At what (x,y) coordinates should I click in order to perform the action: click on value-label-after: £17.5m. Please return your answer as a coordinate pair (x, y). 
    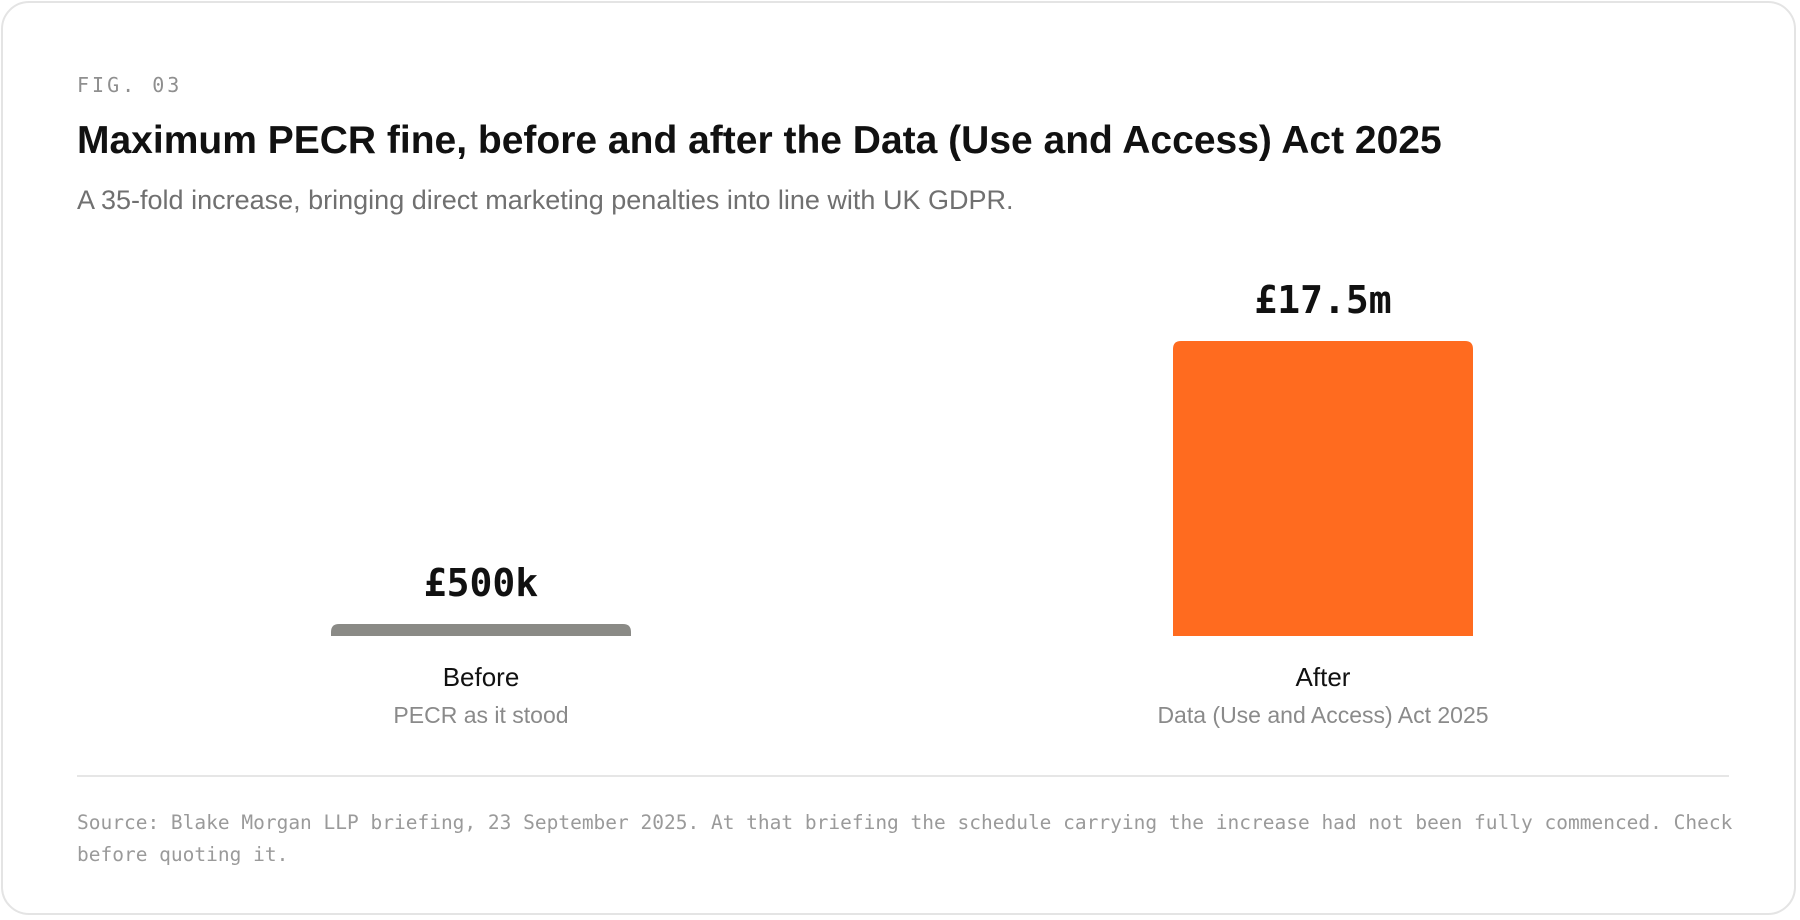
    Looking at the image, I should click on (1322, 300).